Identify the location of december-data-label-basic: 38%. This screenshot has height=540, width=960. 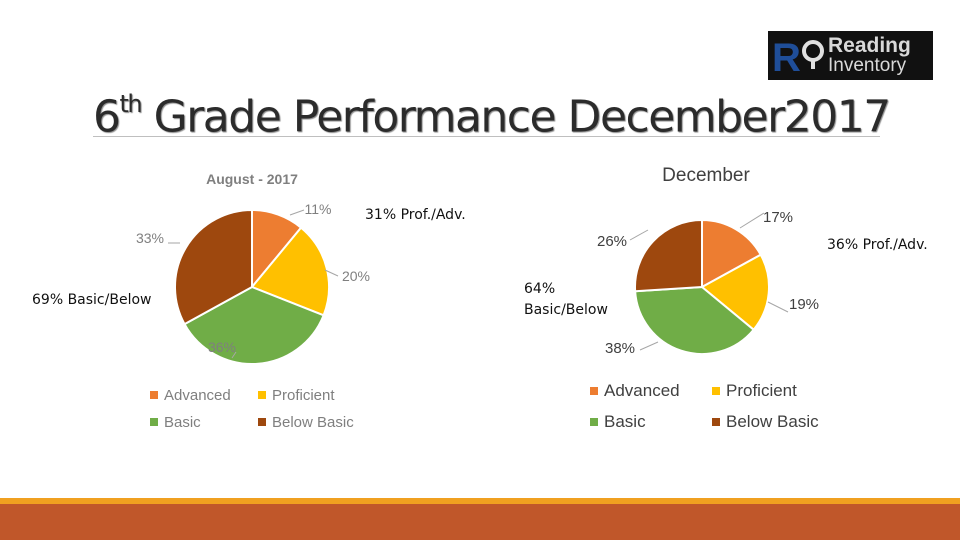
(620, 348).